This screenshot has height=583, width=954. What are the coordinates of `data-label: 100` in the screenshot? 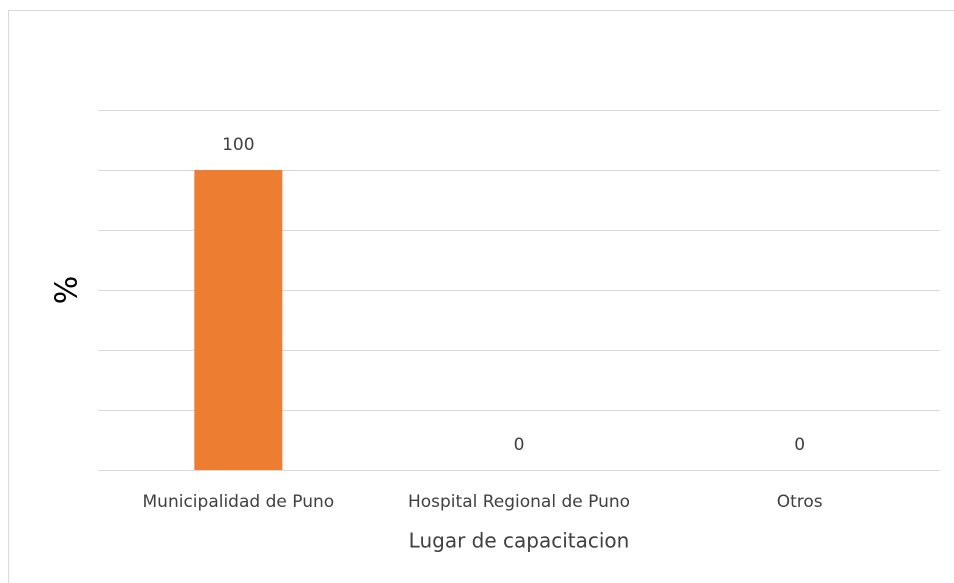 It's located at (238, 145).